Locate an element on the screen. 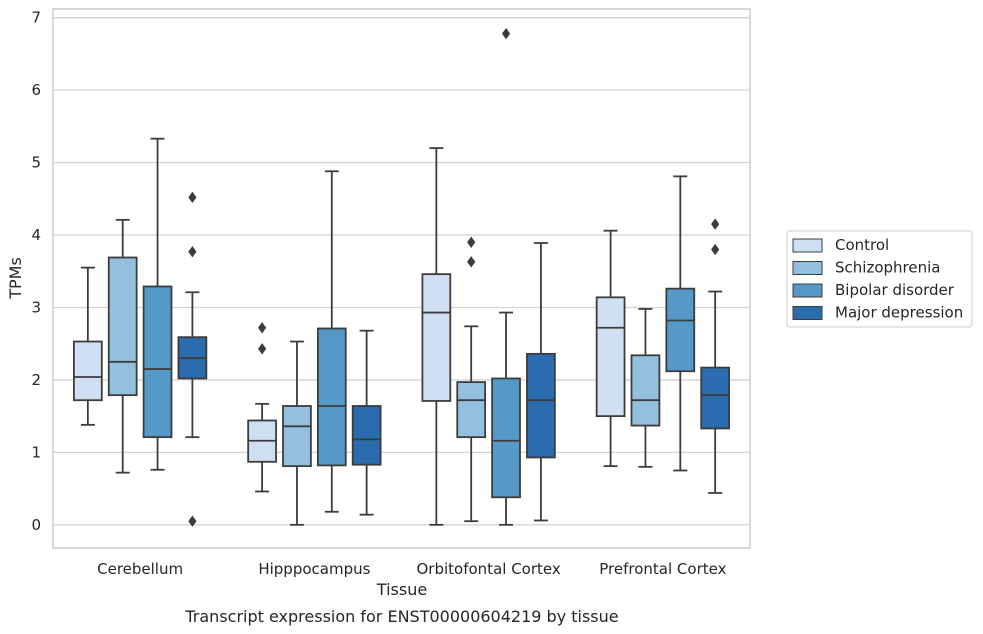 The image size is (983, 634). y-tick-label: 2 is located at coordinates (36, 380).